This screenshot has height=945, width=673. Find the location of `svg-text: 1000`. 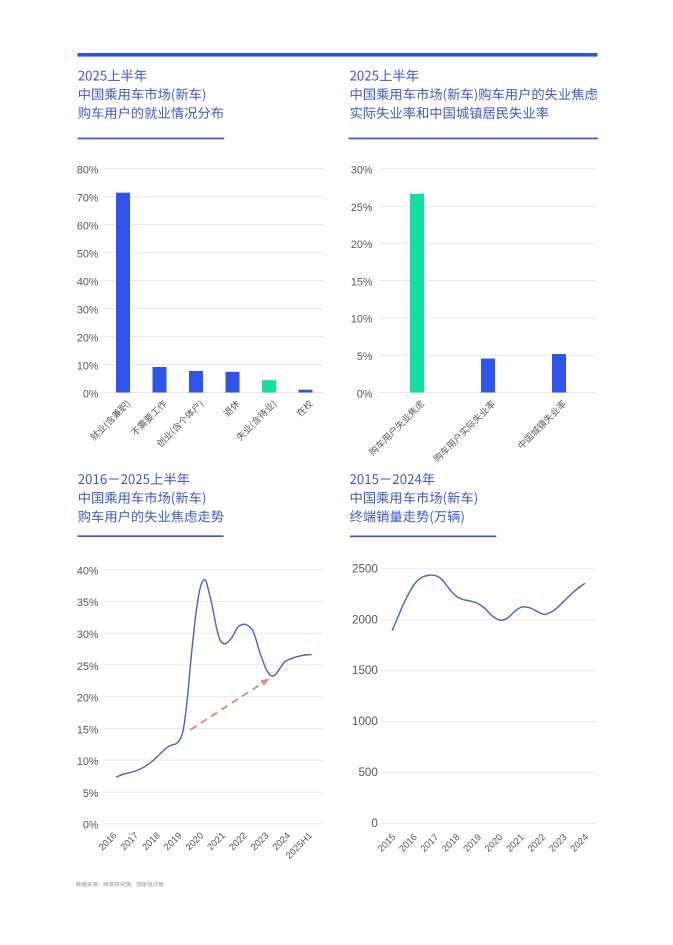

svg-text: 1000 is located at coordinates (365, 721).